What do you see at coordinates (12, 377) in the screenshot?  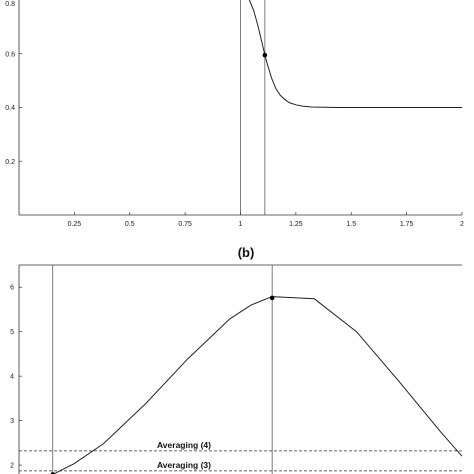 I see `panel-b-y-tick-label: 4` at bounding box center [12, 377].